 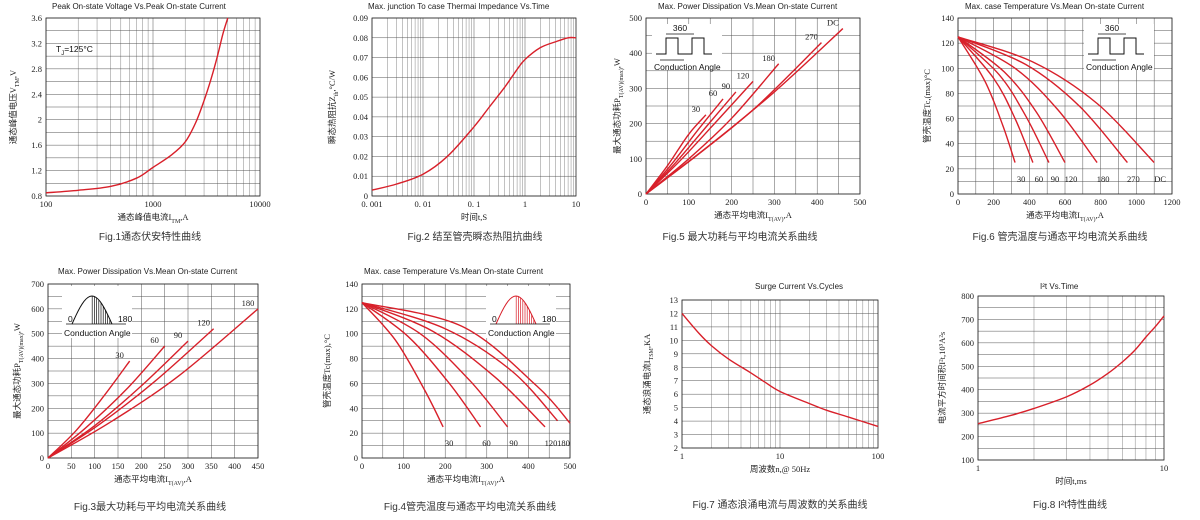 What do you see at coordinates (150, 506) in the screenshot?
I see `figure-caption: Fig.3最大功耗与平均电流关系曲线` at bounding box center [150, 506].